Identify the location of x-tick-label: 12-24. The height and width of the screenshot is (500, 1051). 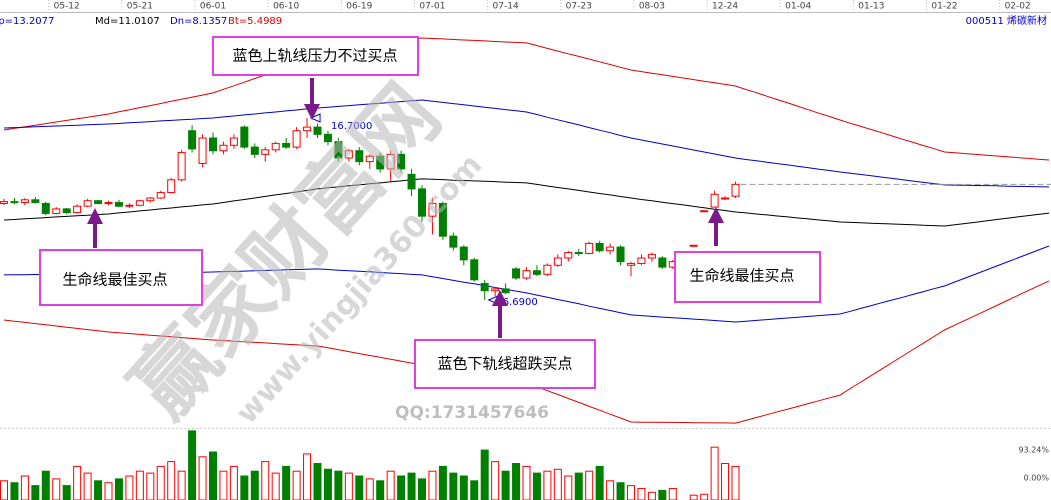
(725, 7).